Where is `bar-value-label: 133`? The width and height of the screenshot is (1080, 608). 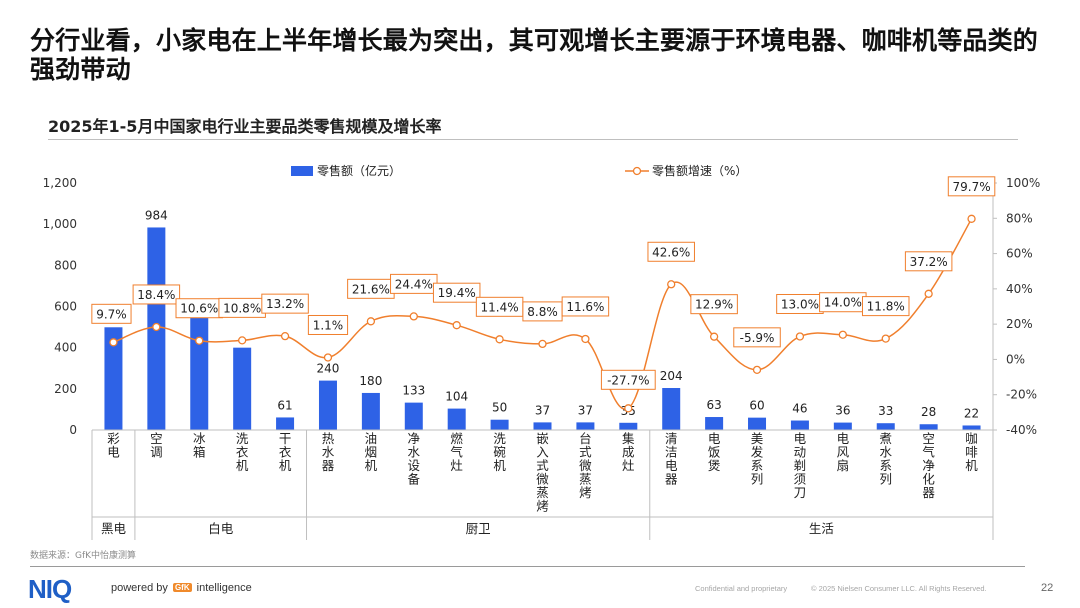
bar-value-label: 133 is located at coordinates (413, 391).